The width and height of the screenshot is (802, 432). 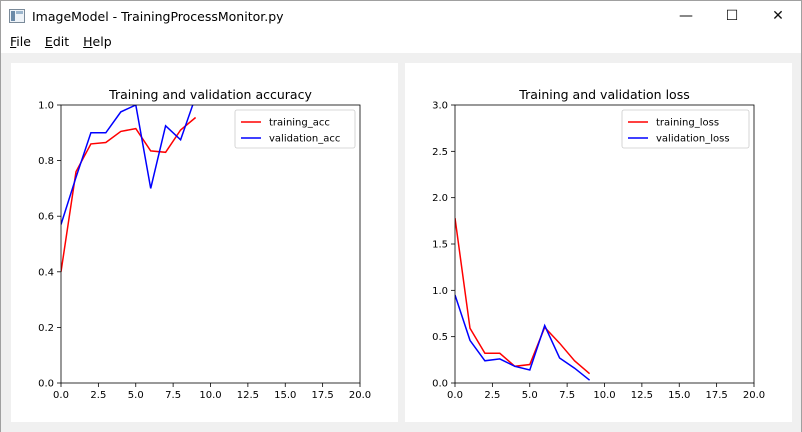 I want to click on legend-label-training_loss: training_loss, so click(x=687, y=123).